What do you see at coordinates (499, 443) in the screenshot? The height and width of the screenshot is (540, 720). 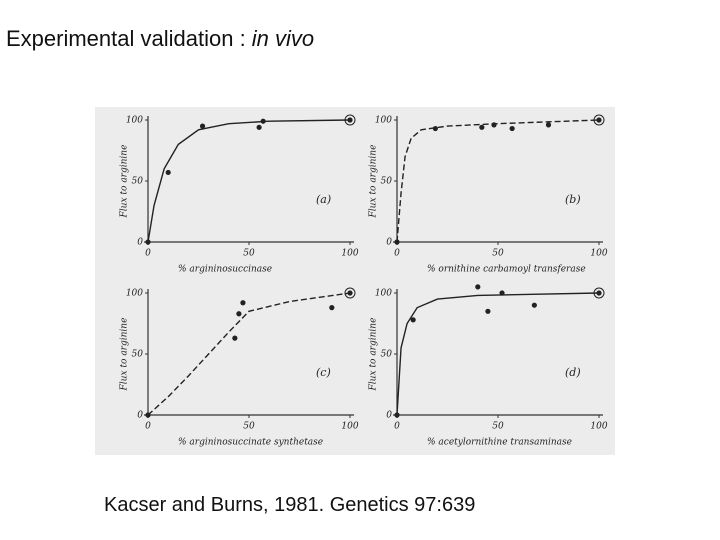 I see `x-axis-label: % acetylornithine transaminase` at bounding box center [499, 443].